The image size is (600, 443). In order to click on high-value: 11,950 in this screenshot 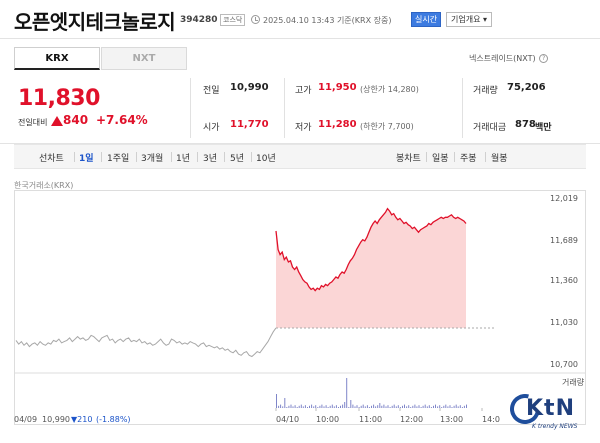, I will do `click(337, 87)`.